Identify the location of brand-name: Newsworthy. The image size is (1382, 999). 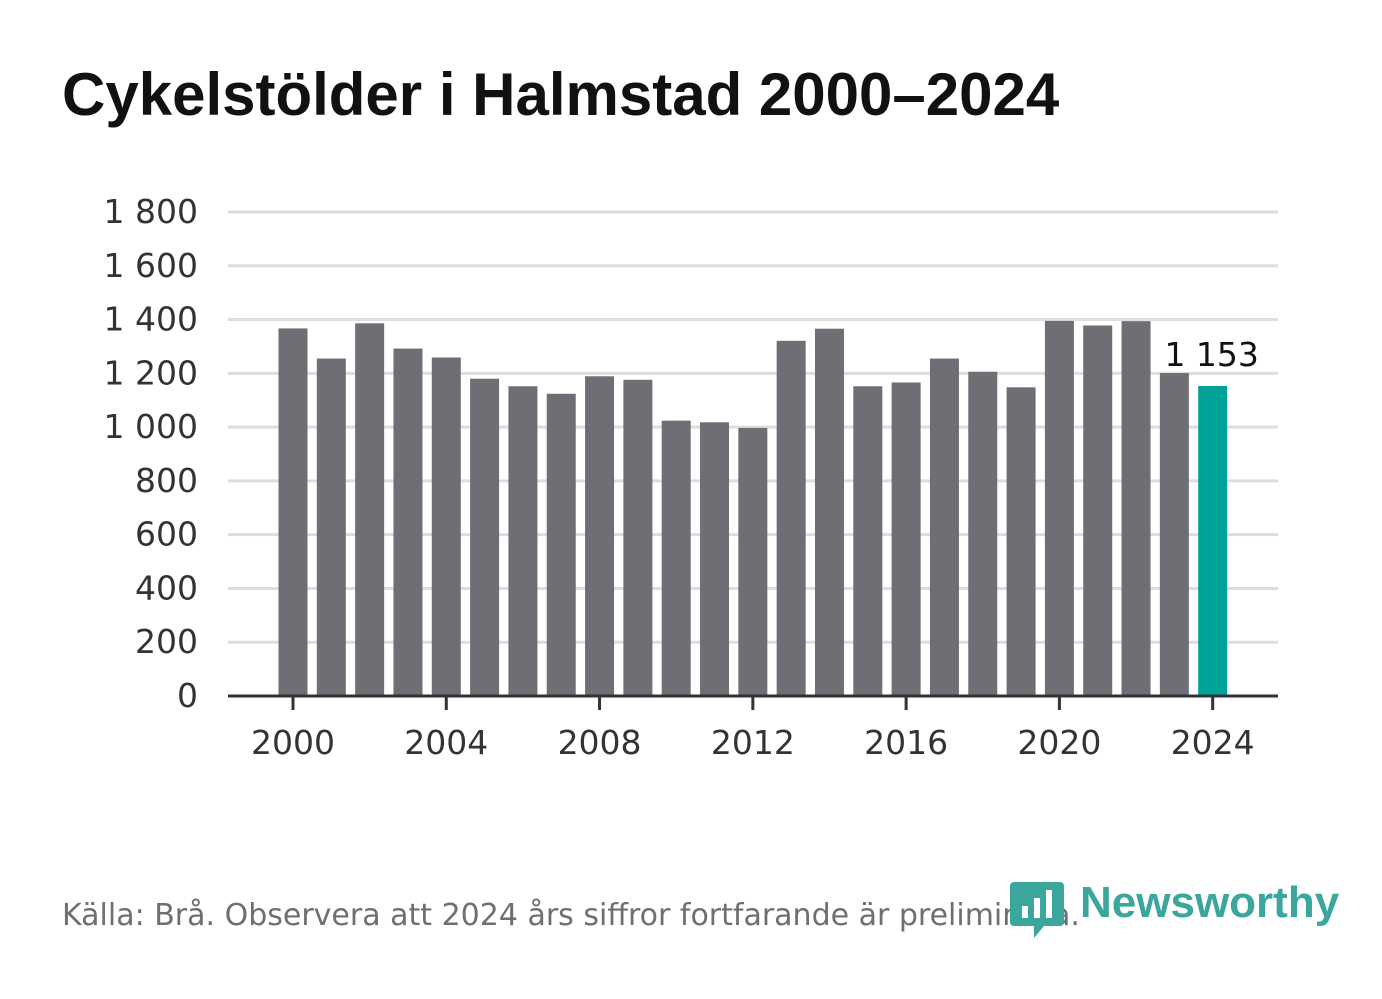
(1210, 902).